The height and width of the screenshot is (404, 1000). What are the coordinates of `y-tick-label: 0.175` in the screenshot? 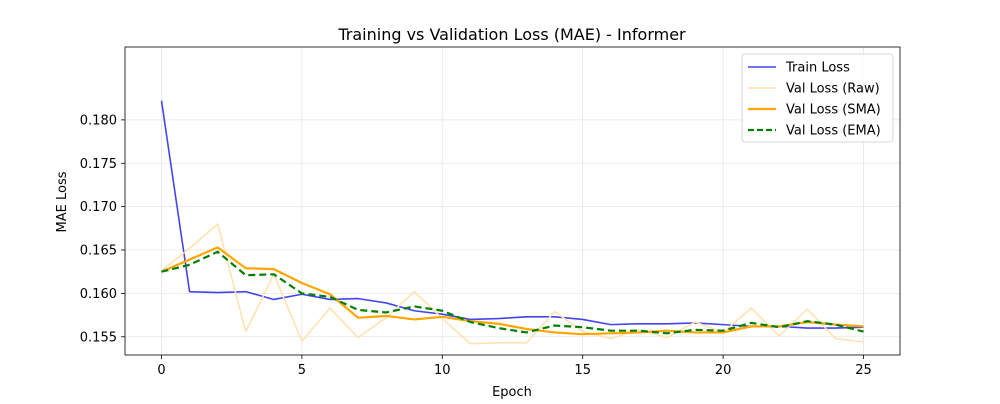 It's located at (98, 164).